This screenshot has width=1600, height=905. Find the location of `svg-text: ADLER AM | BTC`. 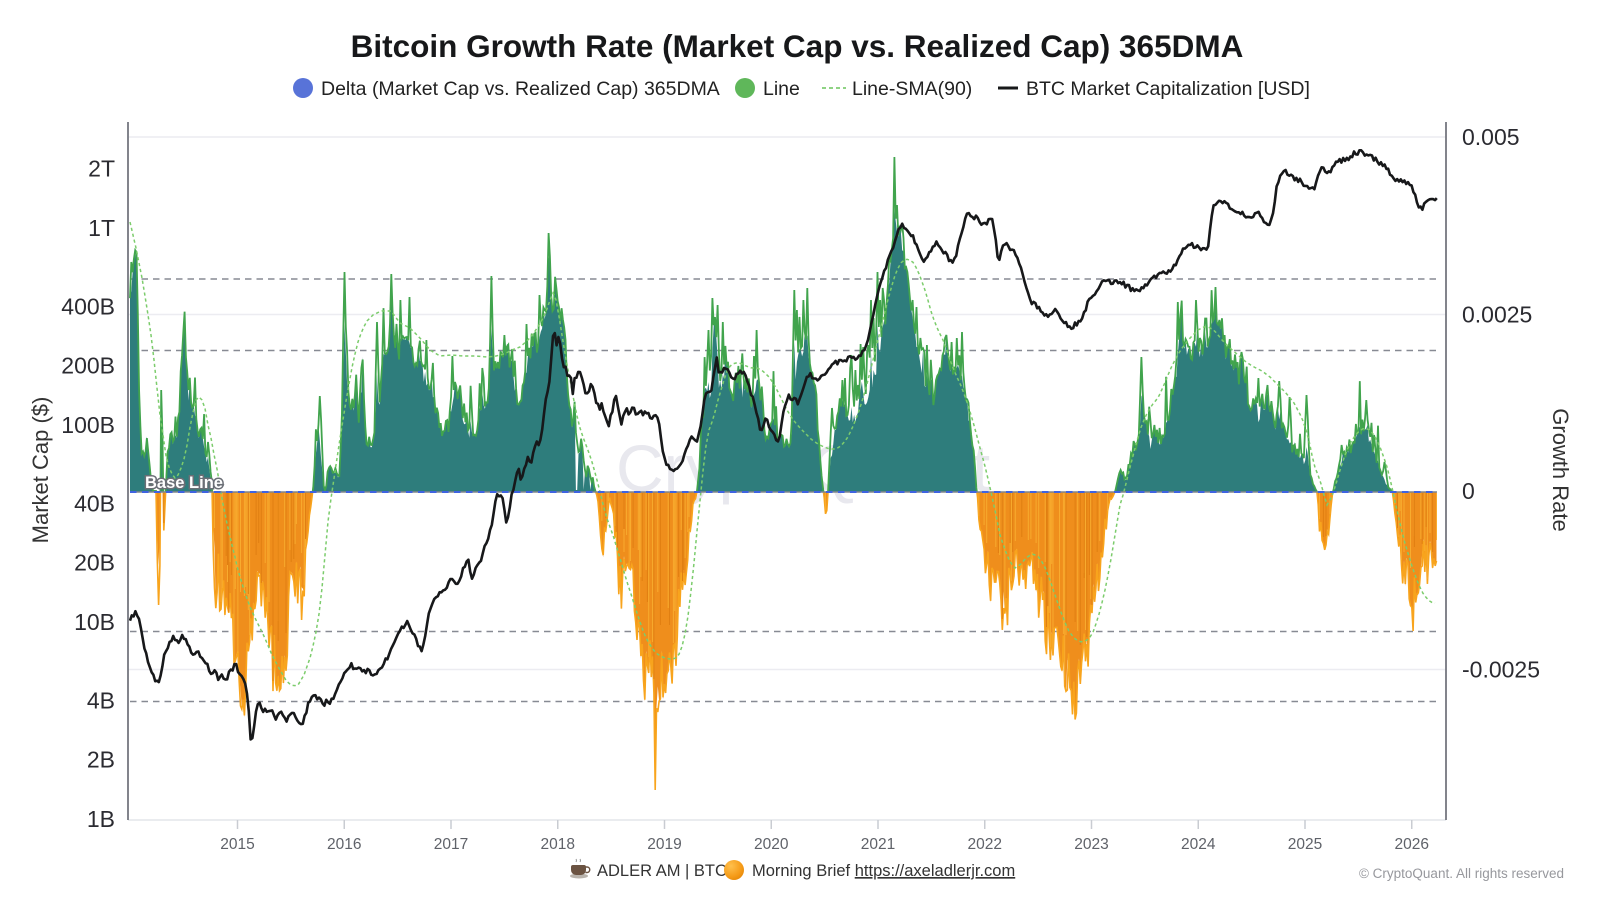

svg-text: ADLER AM | BTC is located at coordinates (662, 871).